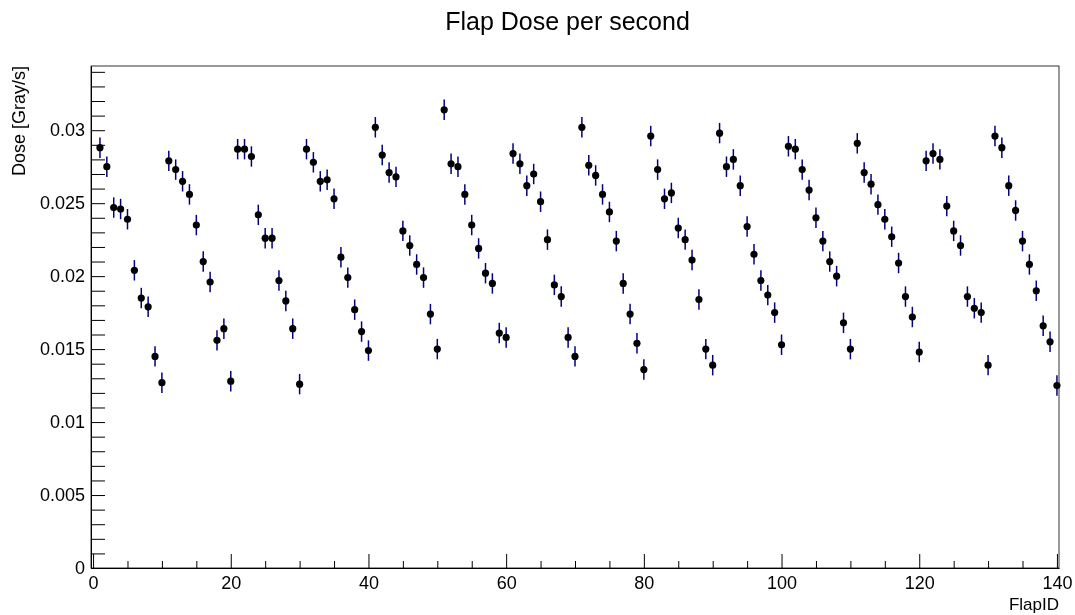  Describe the element at coordinates (1057, 582) in the screenshot. I see `x-tick-label: 140` at that location.